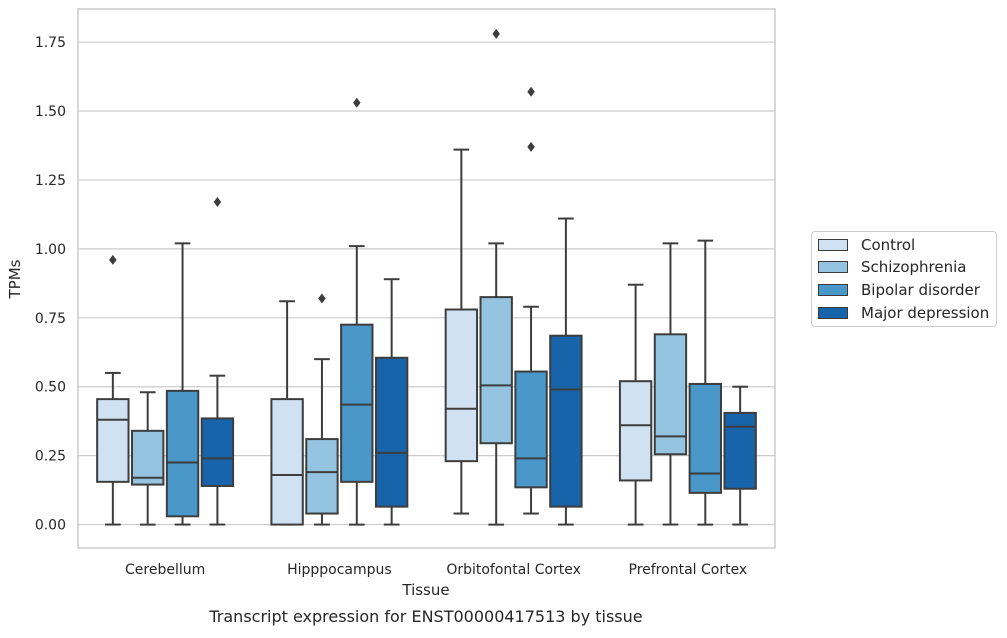 This screenshot has height=638, width=1007. Describe the element at coordinates (513, 570) in the screenshot. I see `x-tick-label-orbitofontal-cortex: Orbitofontal Cortex` at that location.